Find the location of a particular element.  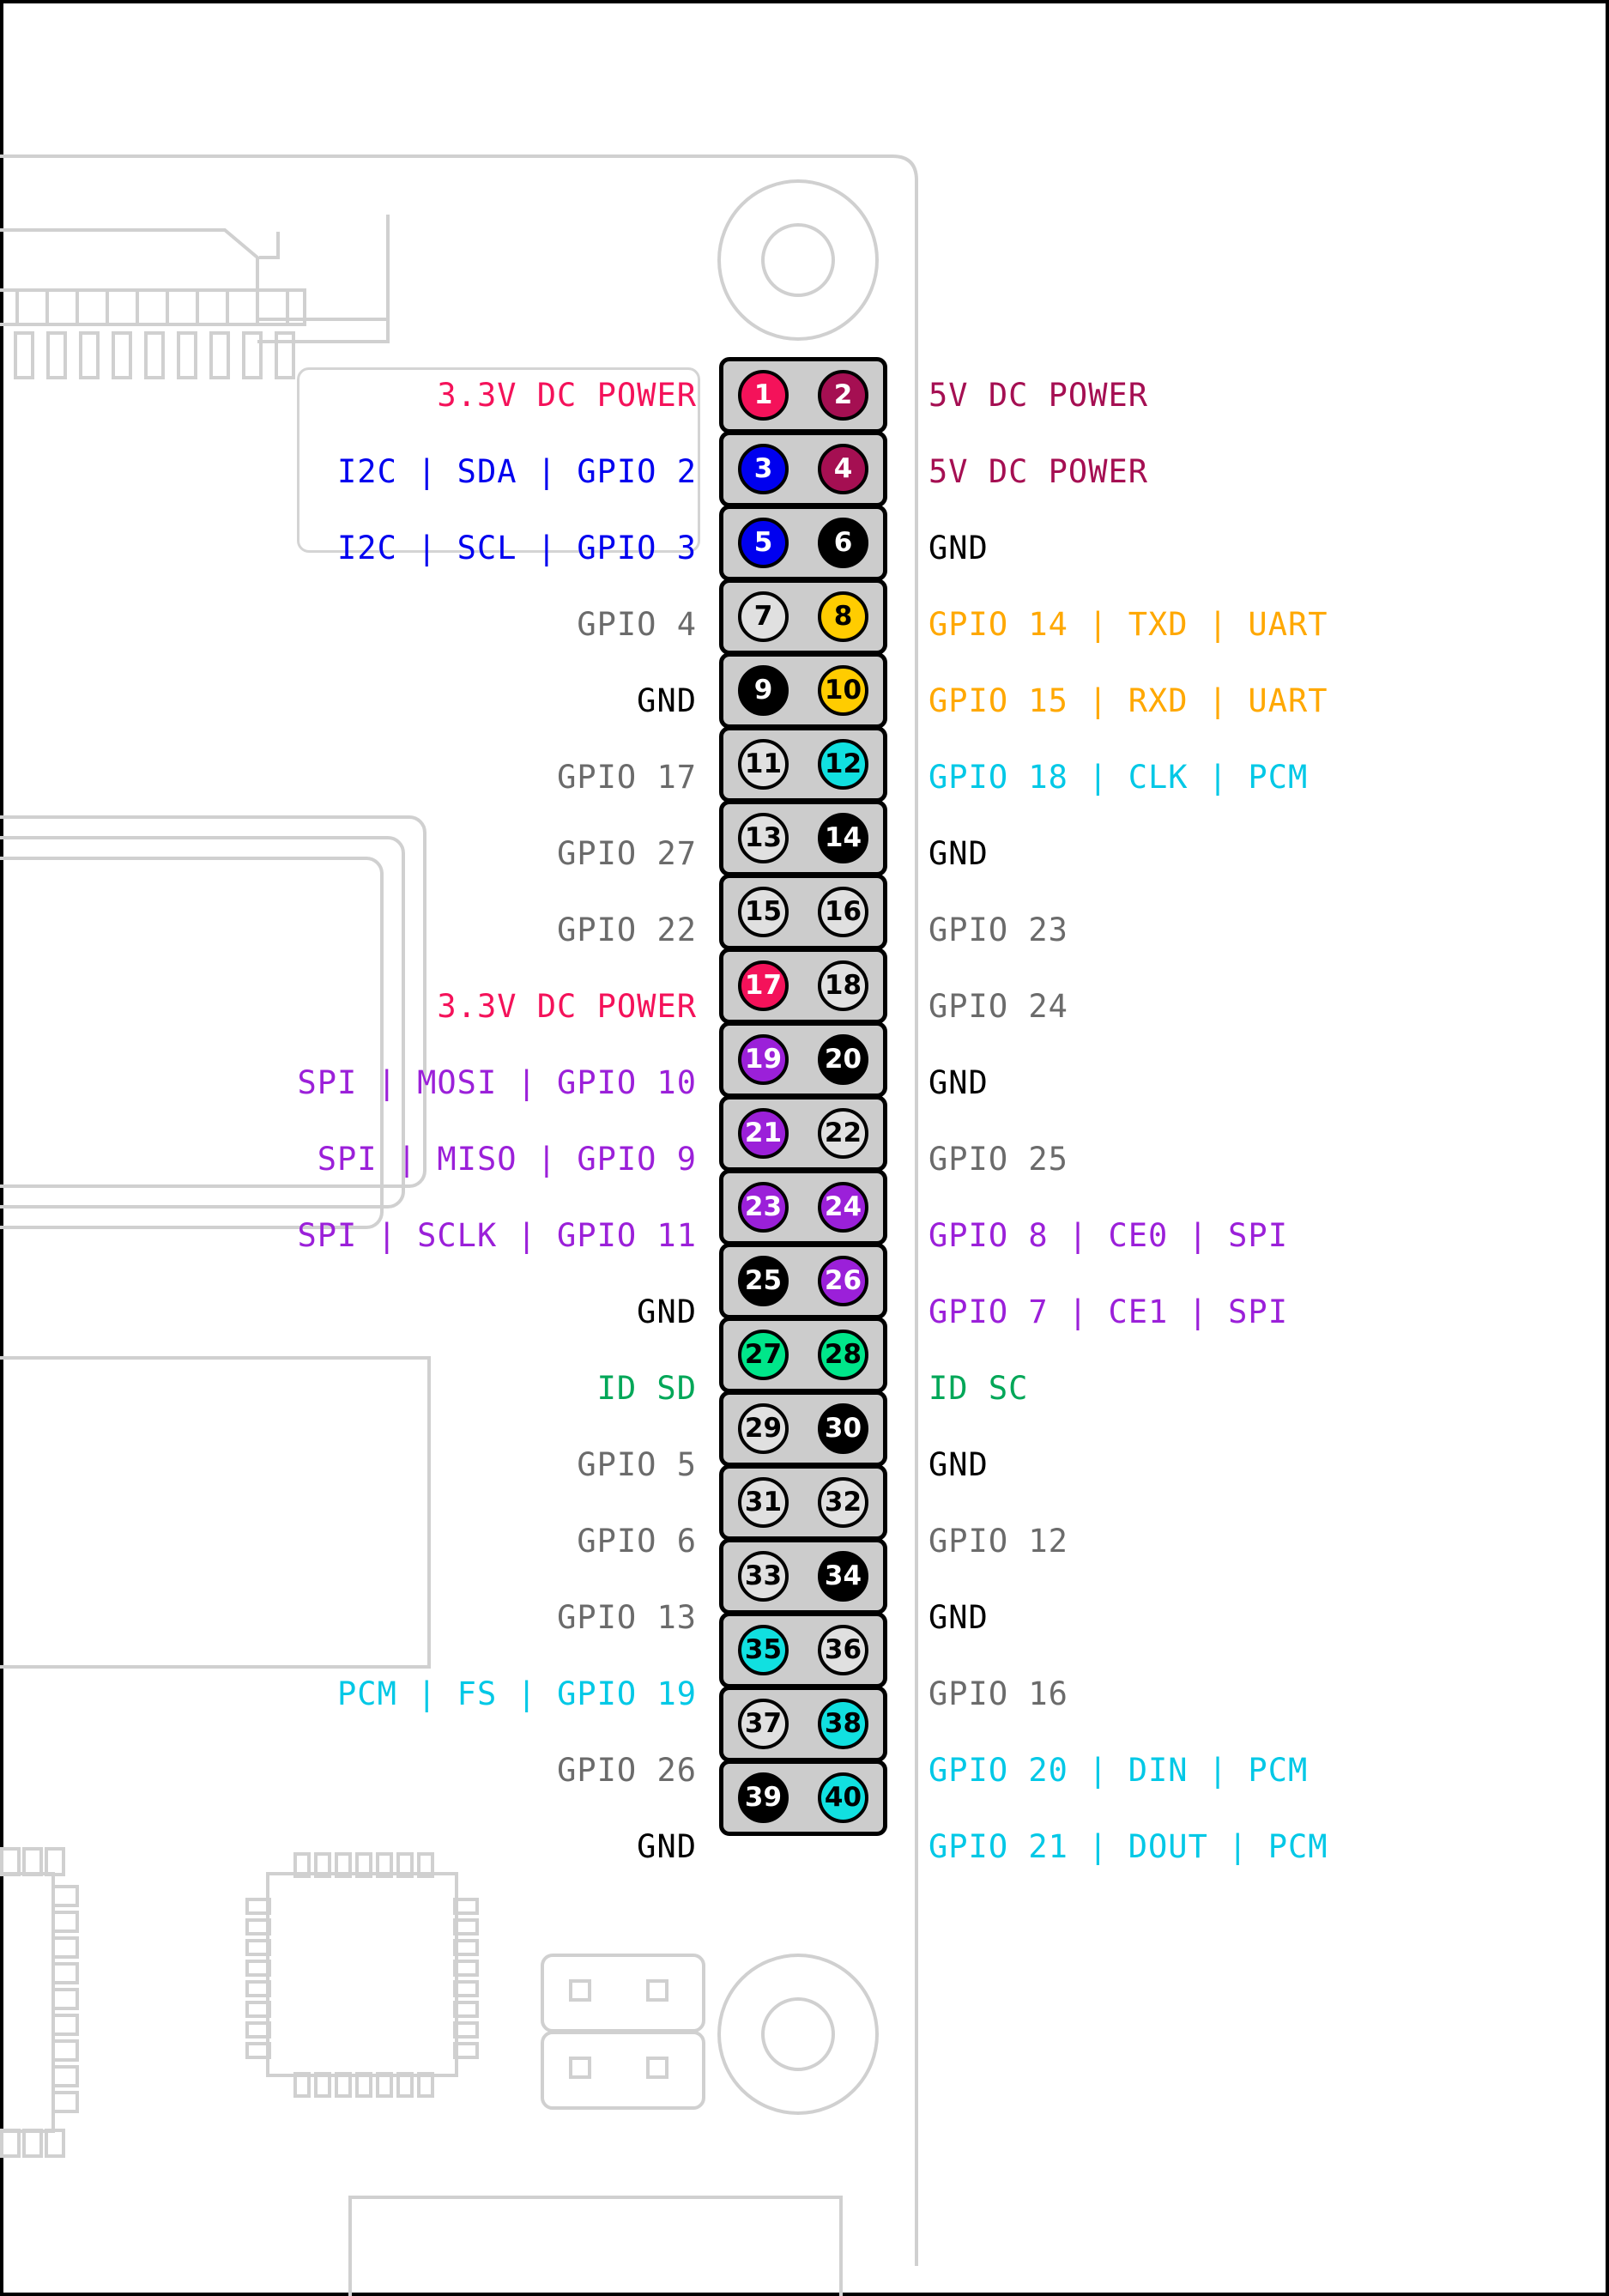

pin-pair: 31 32 is located at coordinates (803, 1502).